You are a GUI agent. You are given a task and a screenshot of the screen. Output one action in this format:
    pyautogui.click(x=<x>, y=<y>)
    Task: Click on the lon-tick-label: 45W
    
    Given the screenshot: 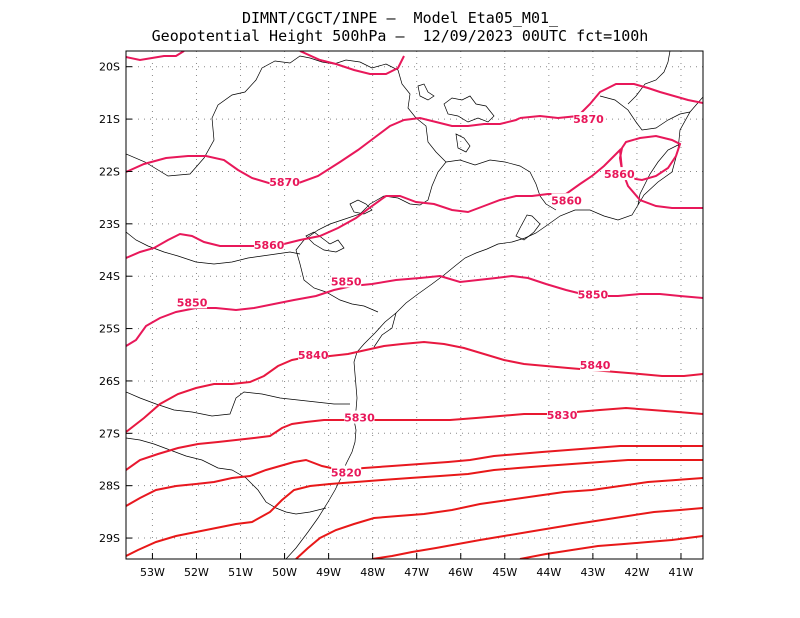 What is the action you would take?
    pyautogui.click(x=504, y=572)
    